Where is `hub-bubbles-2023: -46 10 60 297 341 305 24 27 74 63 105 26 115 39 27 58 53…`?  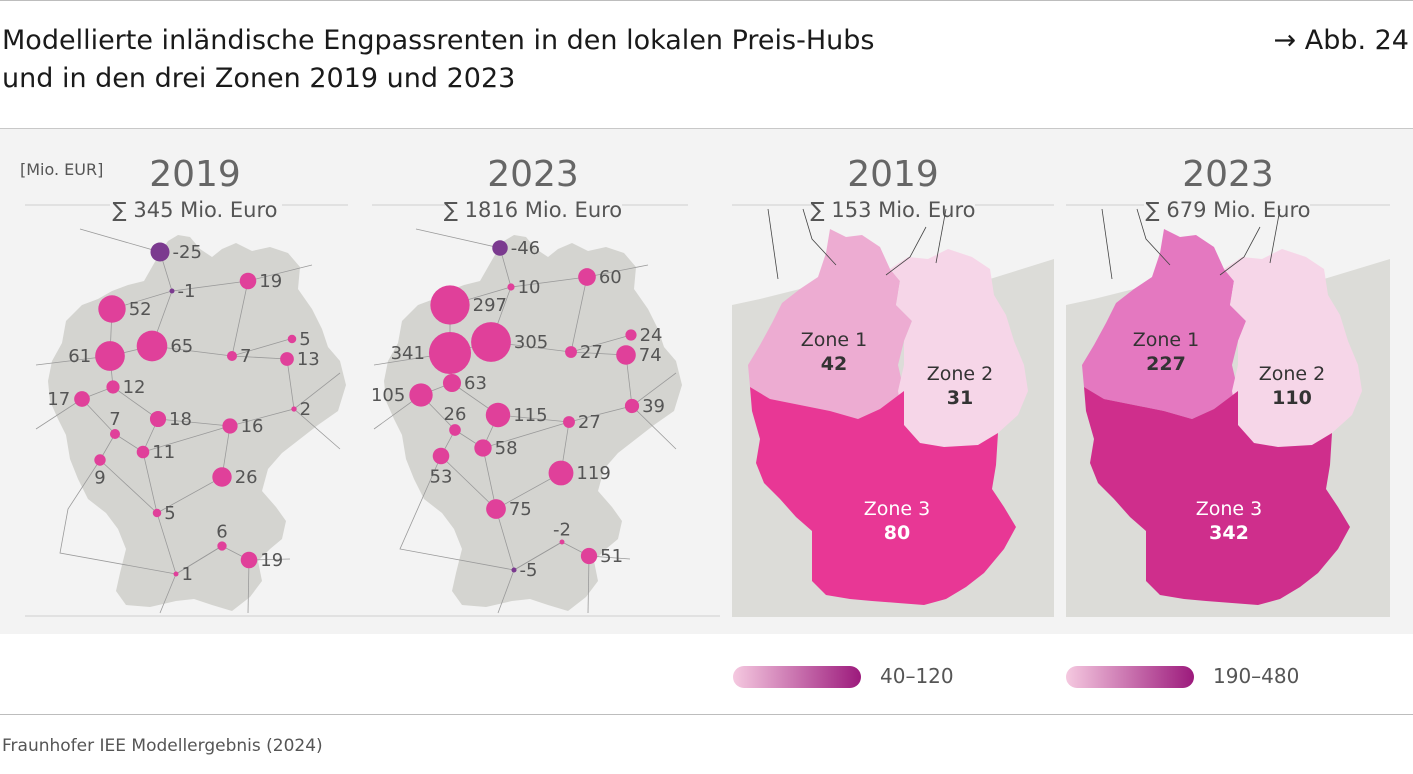 hub-bubbles-2023: -46 10 60 297 341 305 24 27 74 63 105 26 115 39 27 58 53… is located at coordinates (518, 409).